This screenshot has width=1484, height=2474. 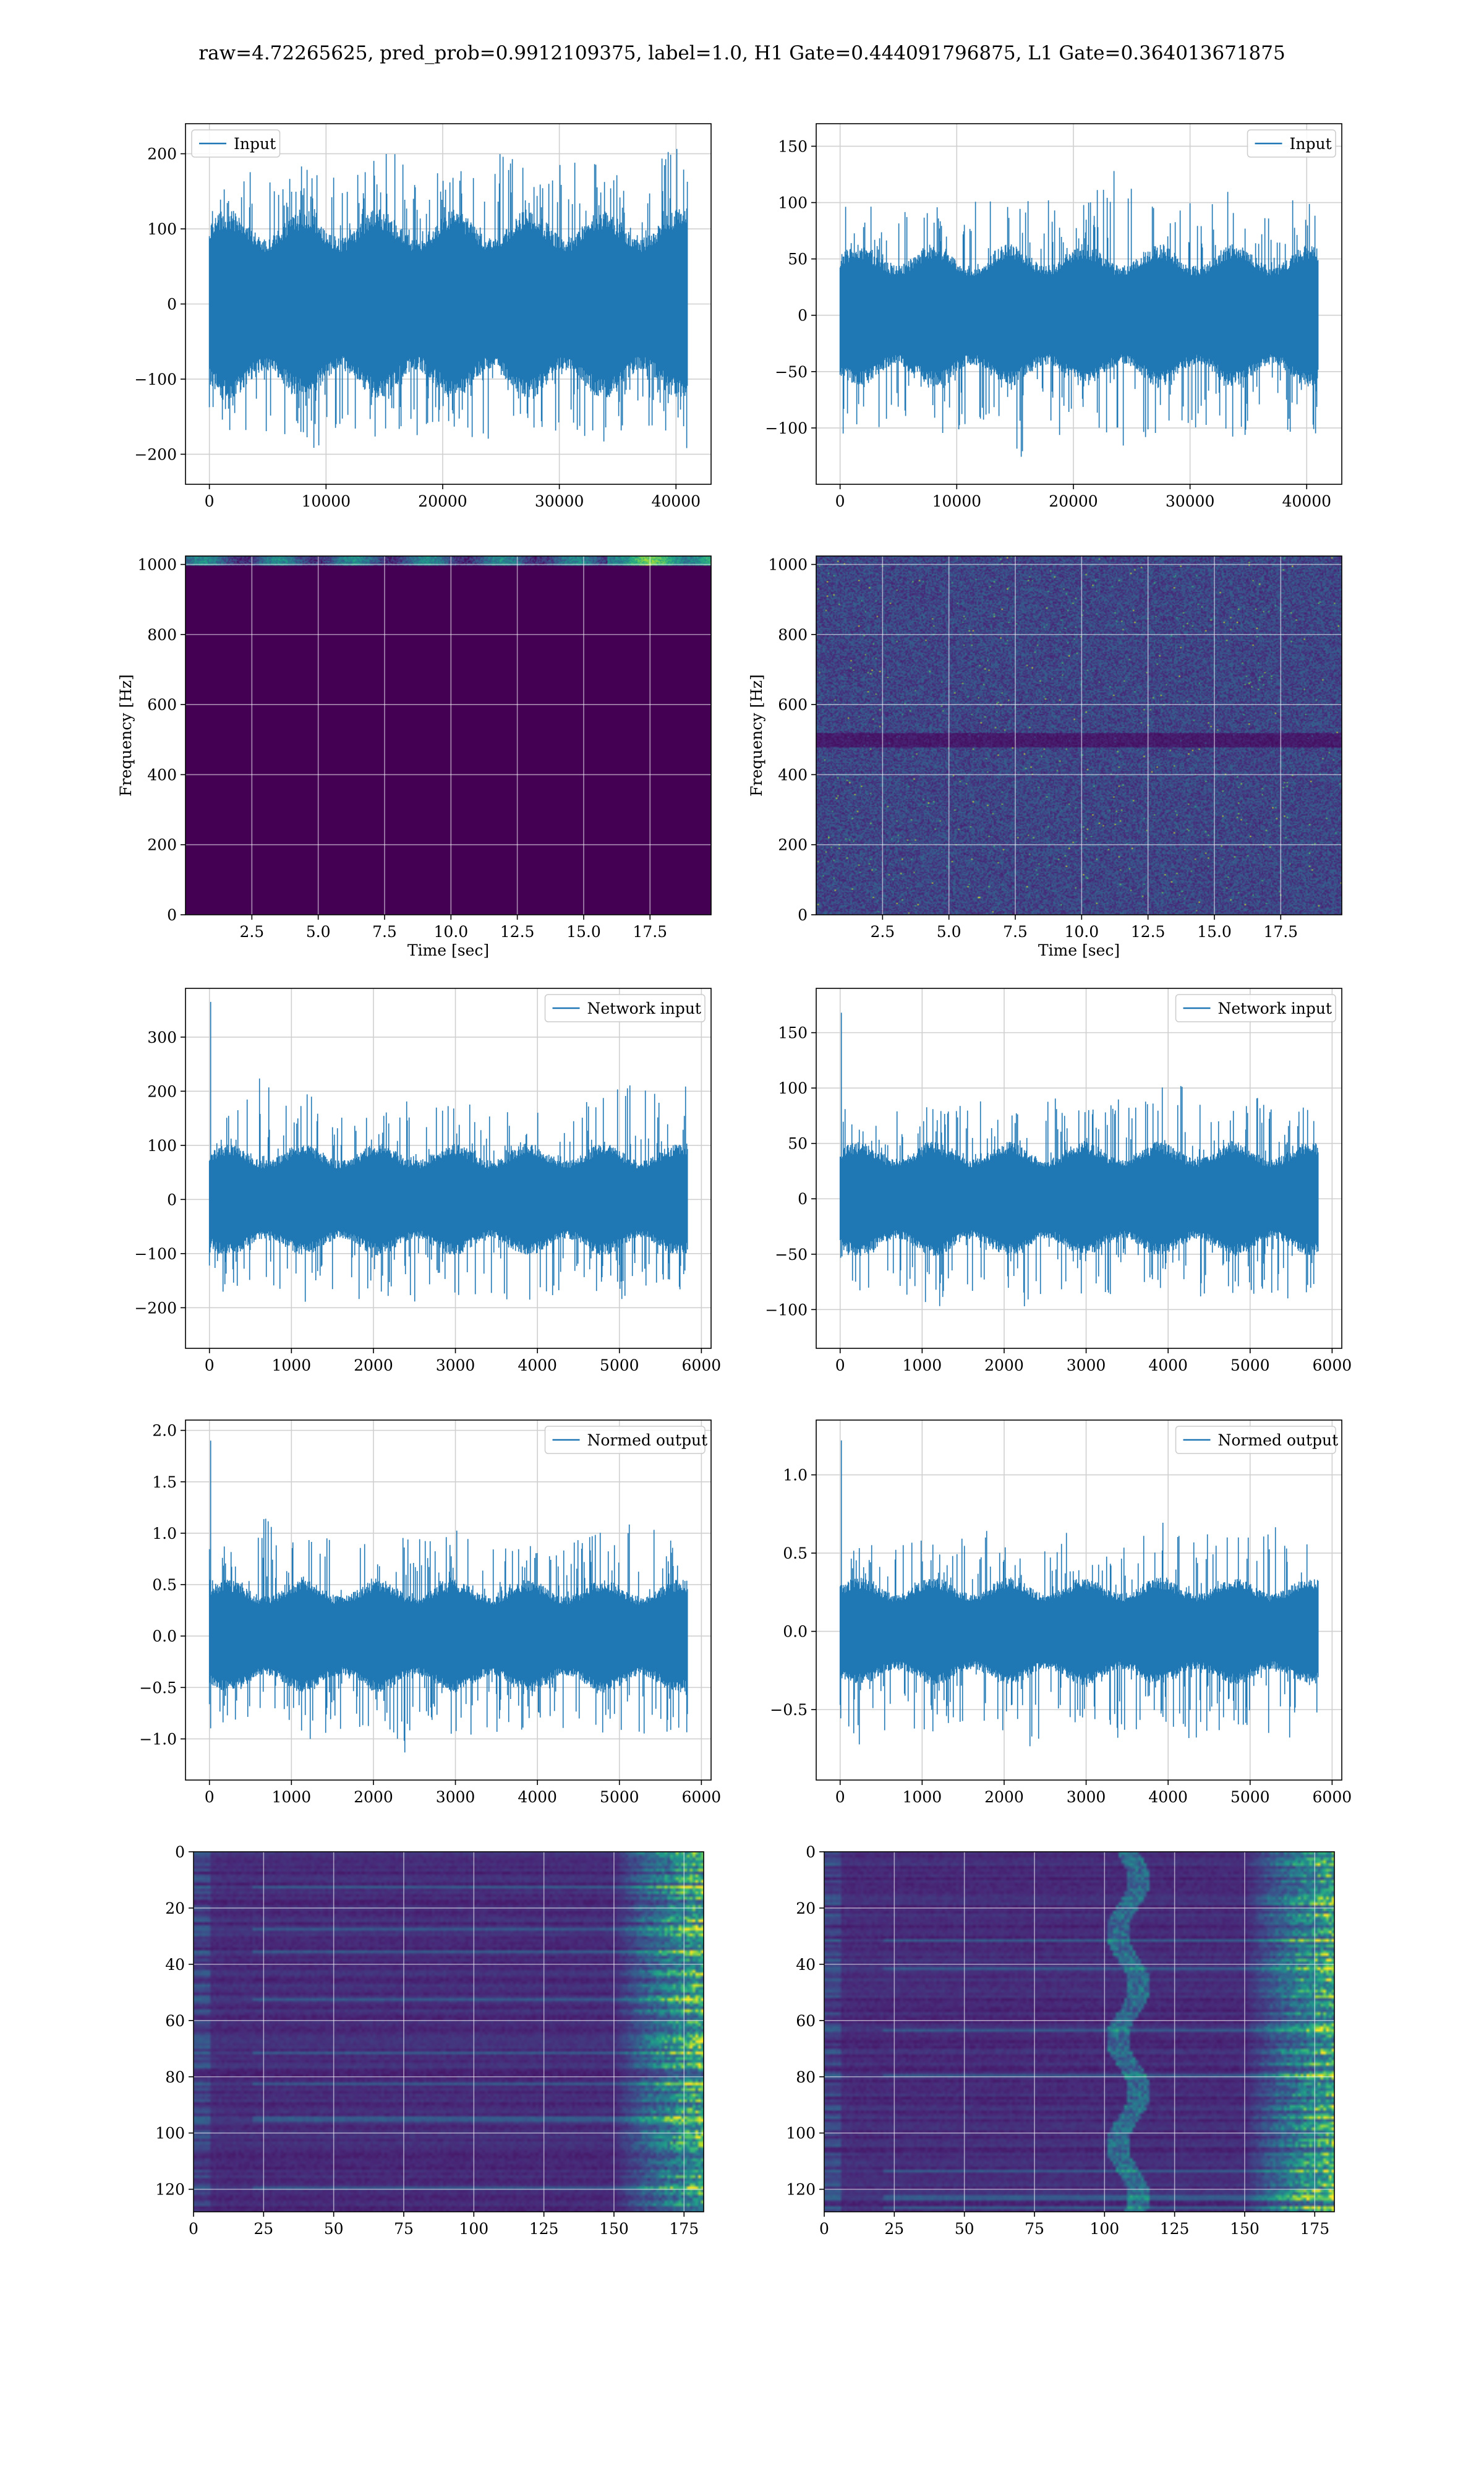 I want to click on y-tick-label: 1000, so click(x=788, y=565).